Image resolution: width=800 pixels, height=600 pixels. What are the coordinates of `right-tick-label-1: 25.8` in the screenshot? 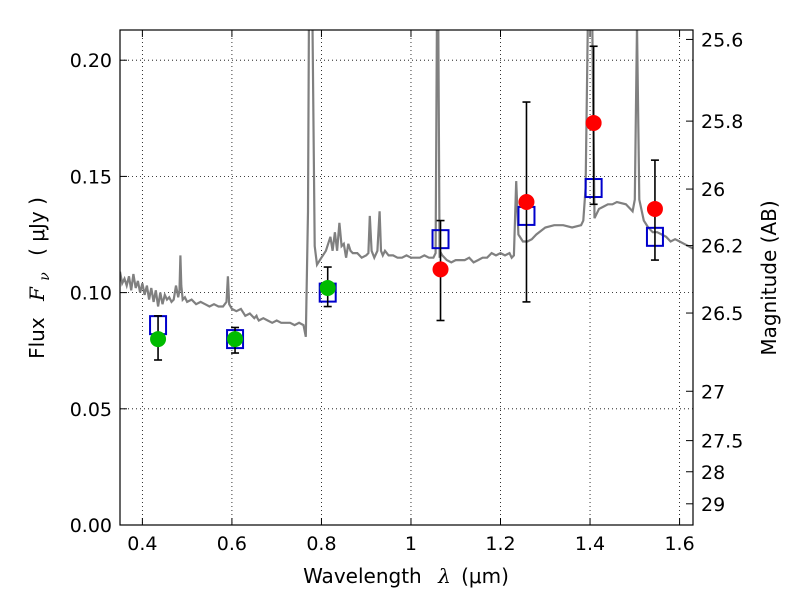 It's located at (722, 122).